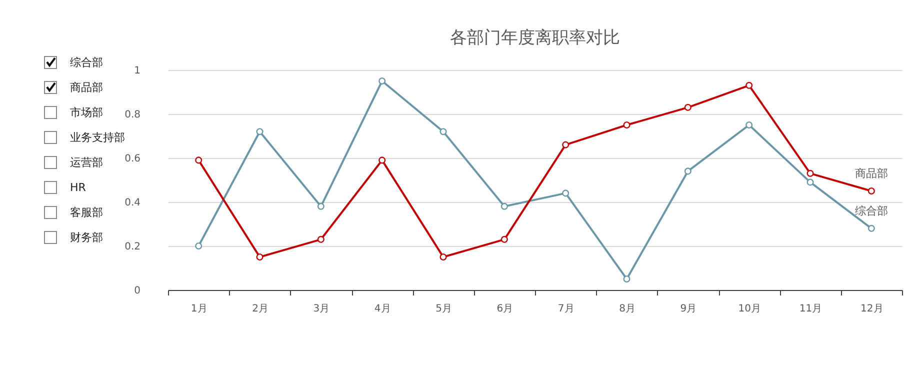 This screenshot has height=372, width=921. I want to click on x-tick-label: 5月, so click(444, 309).